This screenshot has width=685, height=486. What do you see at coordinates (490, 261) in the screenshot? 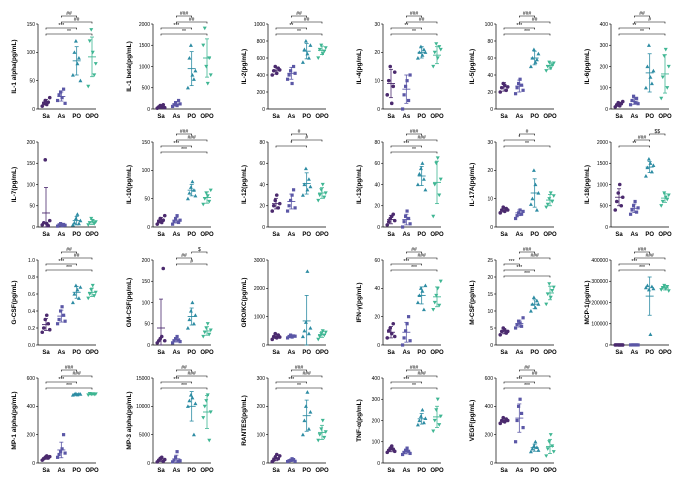
I see `y-tick-label: 25` at bounding box center [490, 261].